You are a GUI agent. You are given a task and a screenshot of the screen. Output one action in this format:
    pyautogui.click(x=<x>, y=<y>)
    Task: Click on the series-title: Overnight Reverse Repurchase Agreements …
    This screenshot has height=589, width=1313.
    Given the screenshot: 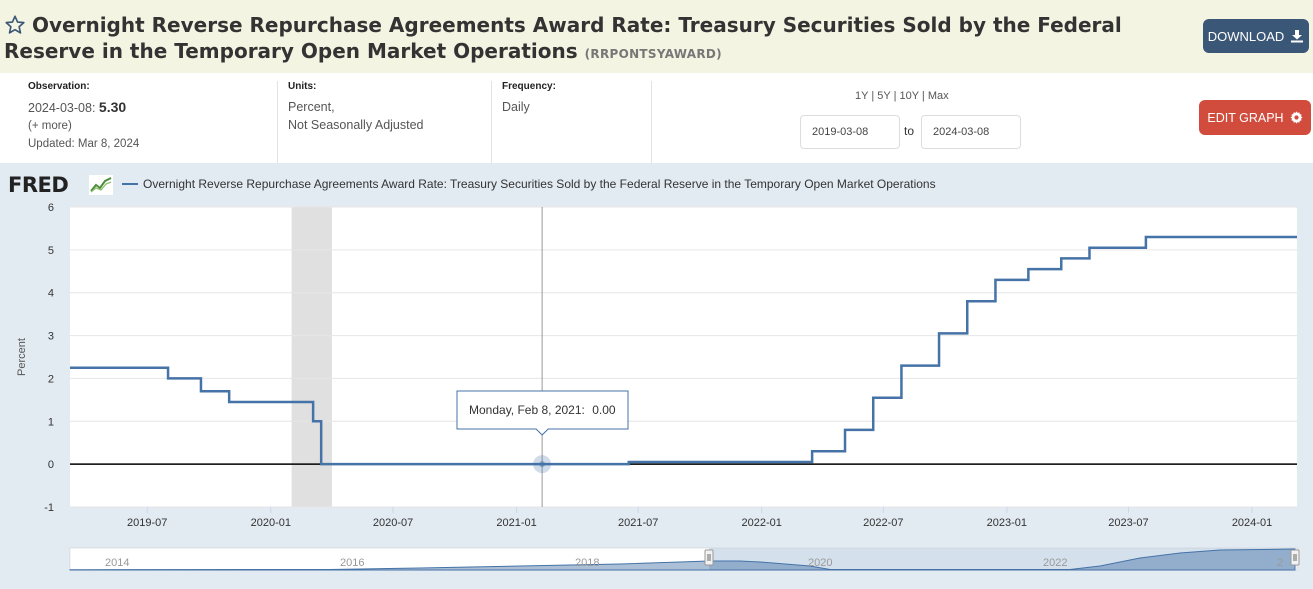 What is the action you would take?
    pyautogui.click(x=563, y=38)
    